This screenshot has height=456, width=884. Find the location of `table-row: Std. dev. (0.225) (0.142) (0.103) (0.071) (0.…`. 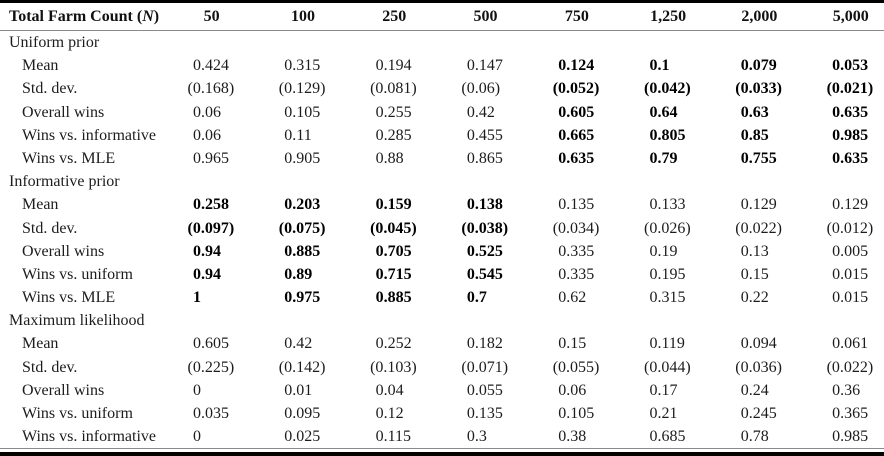

table-row: Std. dev. (0.225) (0.142) (0.103) (0.071) (0.… is located at coordinates (442, 367).